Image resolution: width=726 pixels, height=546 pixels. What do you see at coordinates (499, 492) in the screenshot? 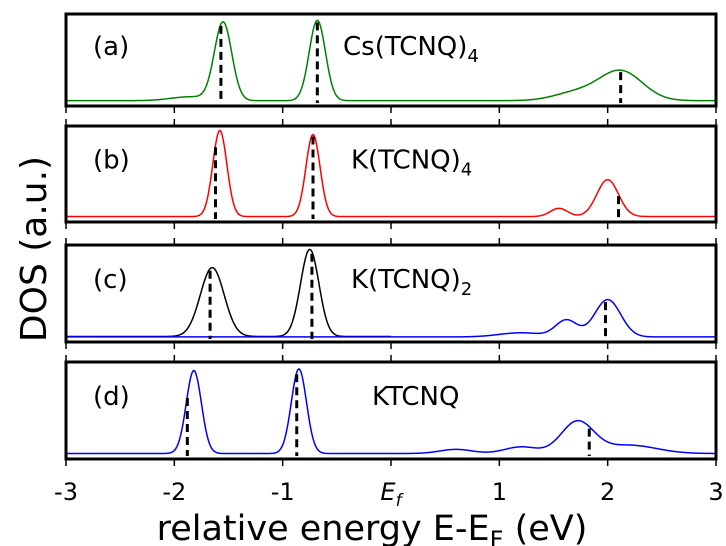
I see `x-tick-label-5: 1` at bounding box center [499, 492].